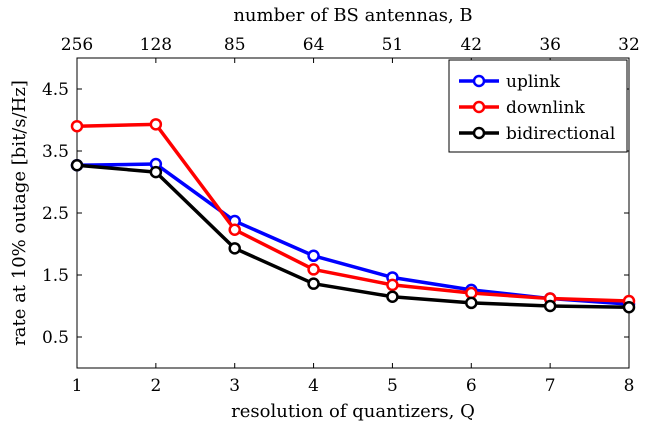 The image size is (647, 431). Describe the element at coordinates (393, 45) in the screenshot. I see `top-x-tick-label: 51` at that location.